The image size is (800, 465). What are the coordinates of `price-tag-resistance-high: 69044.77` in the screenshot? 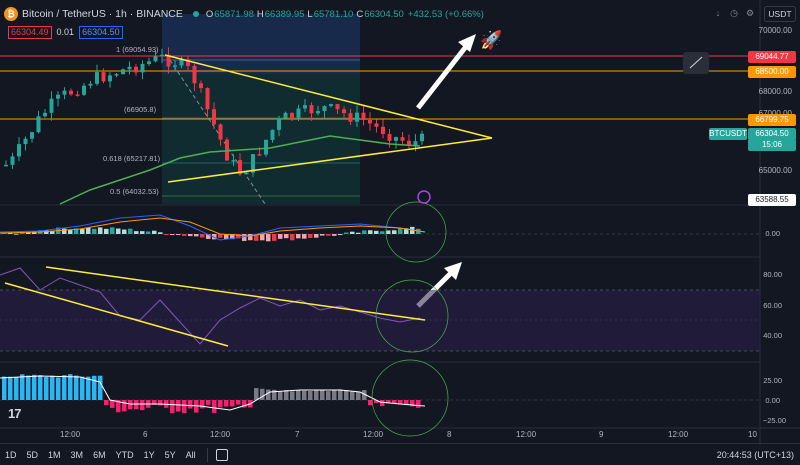 It's located at (772, 57).